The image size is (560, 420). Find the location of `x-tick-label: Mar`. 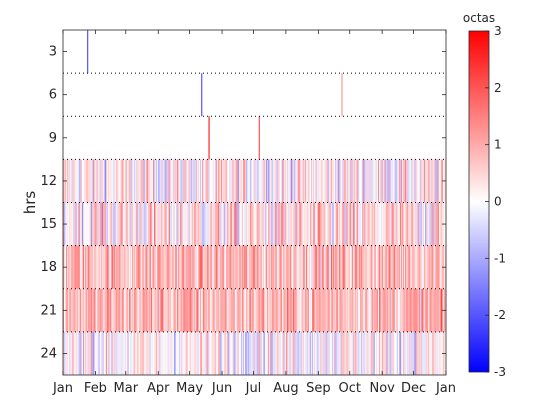

x-tick-label: Mar is located at coordinates (126, 388).